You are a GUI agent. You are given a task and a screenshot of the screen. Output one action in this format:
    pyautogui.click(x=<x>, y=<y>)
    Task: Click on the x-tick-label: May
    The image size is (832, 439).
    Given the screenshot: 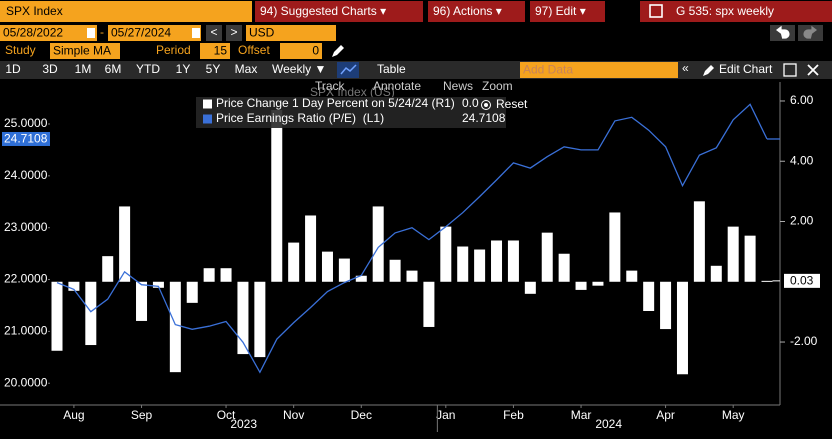 What is the action you would take?
    pyautogui.click(x=733, y=415)
    